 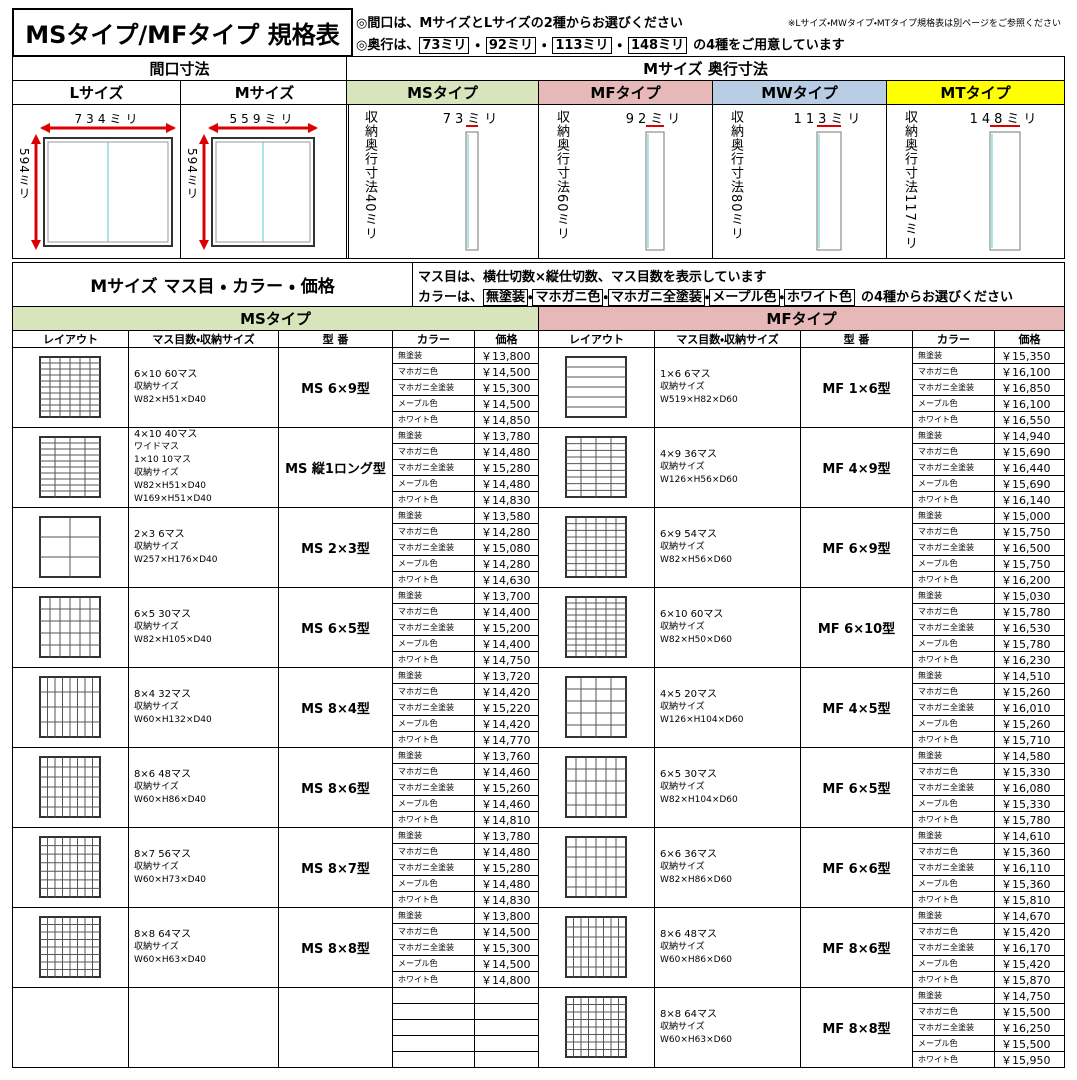 What do you see at coordinates (203, 1027) in the screenshot?
I see `size-cell` at bounding box center [203, 1027].